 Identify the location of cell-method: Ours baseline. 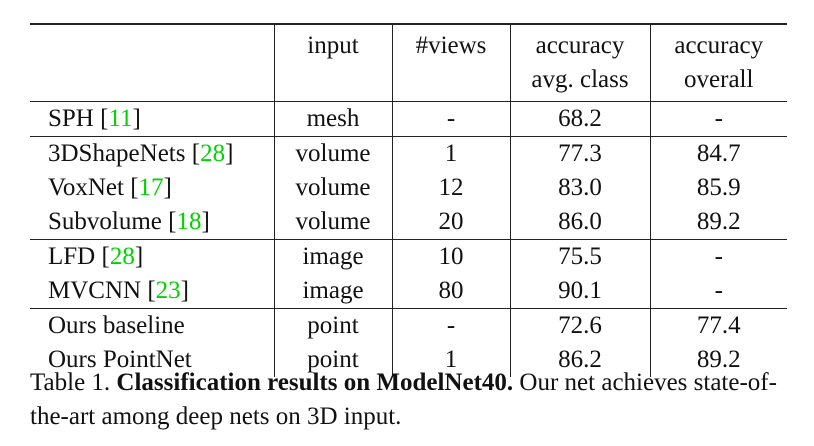
(152, 326).